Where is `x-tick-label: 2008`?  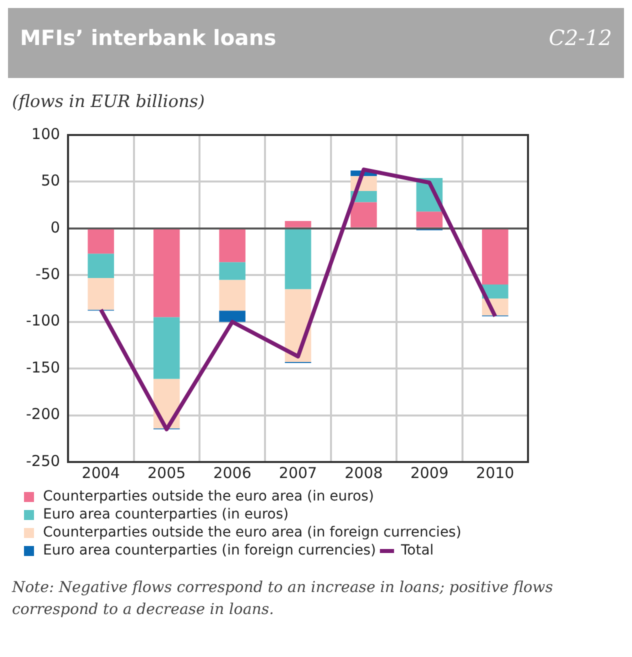 x-tick-label: 2008 is located at coordinates (363, 473).